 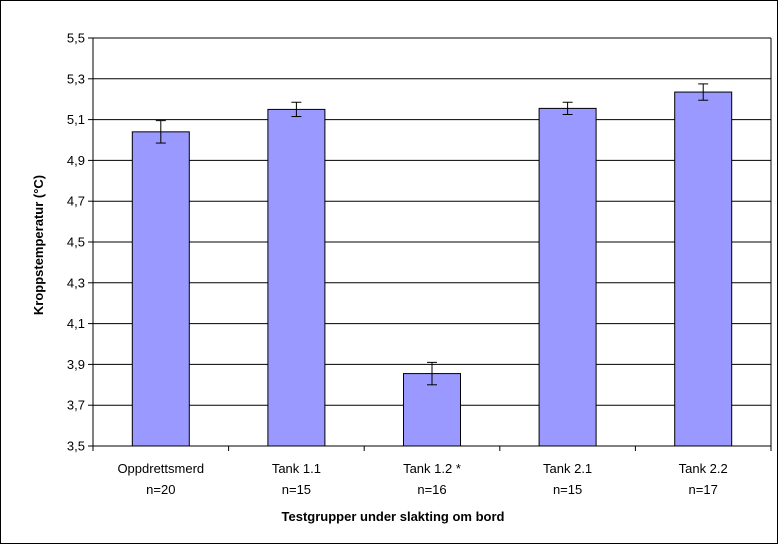 I want to click on y-tick-label: 4,1, so click(x=76, y=323).